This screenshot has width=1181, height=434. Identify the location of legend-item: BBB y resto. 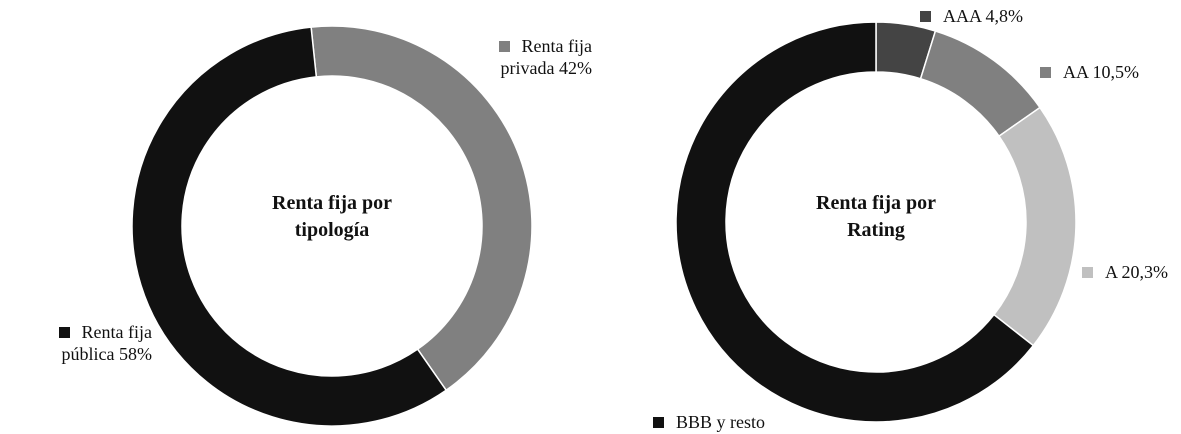
(753, 423).